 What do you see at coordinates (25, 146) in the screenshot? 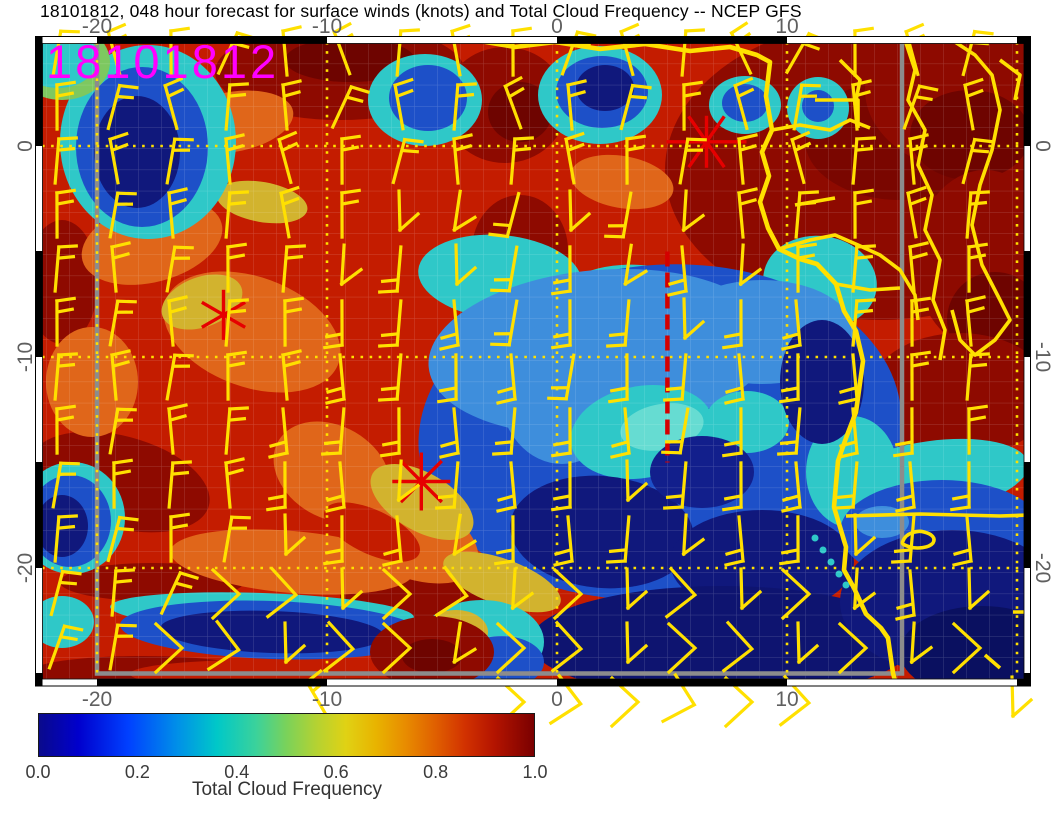
I see `lat-tick-label-left: 0` at bounding box center [25, 146].